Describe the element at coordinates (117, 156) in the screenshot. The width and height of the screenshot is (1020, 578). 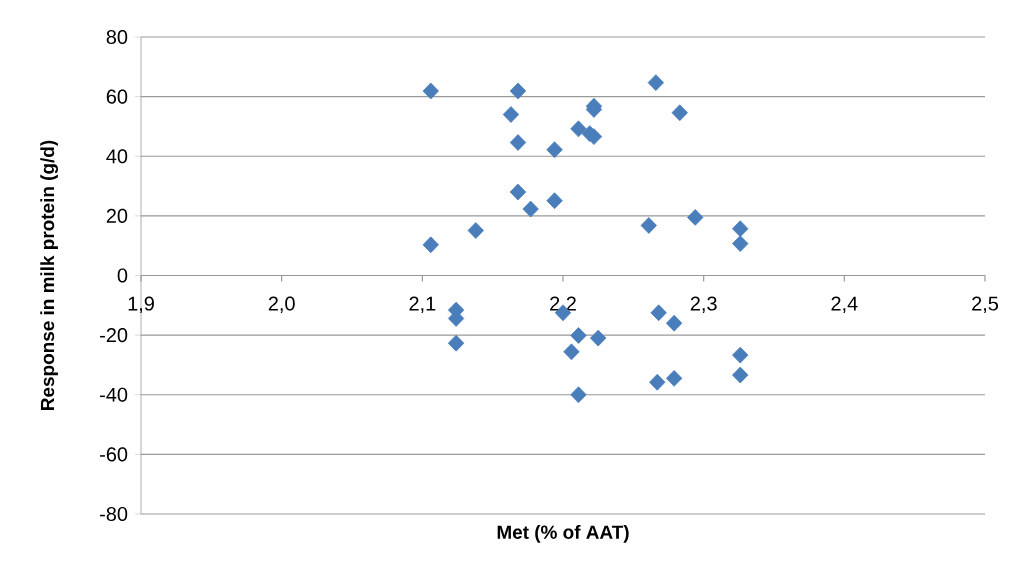
I see `y-tick-label: 40` at that location.